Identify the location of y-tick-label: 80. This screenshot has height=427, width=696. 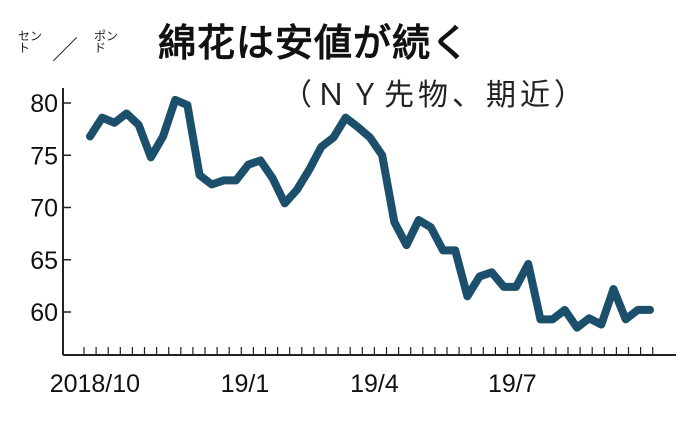
(44, 104).